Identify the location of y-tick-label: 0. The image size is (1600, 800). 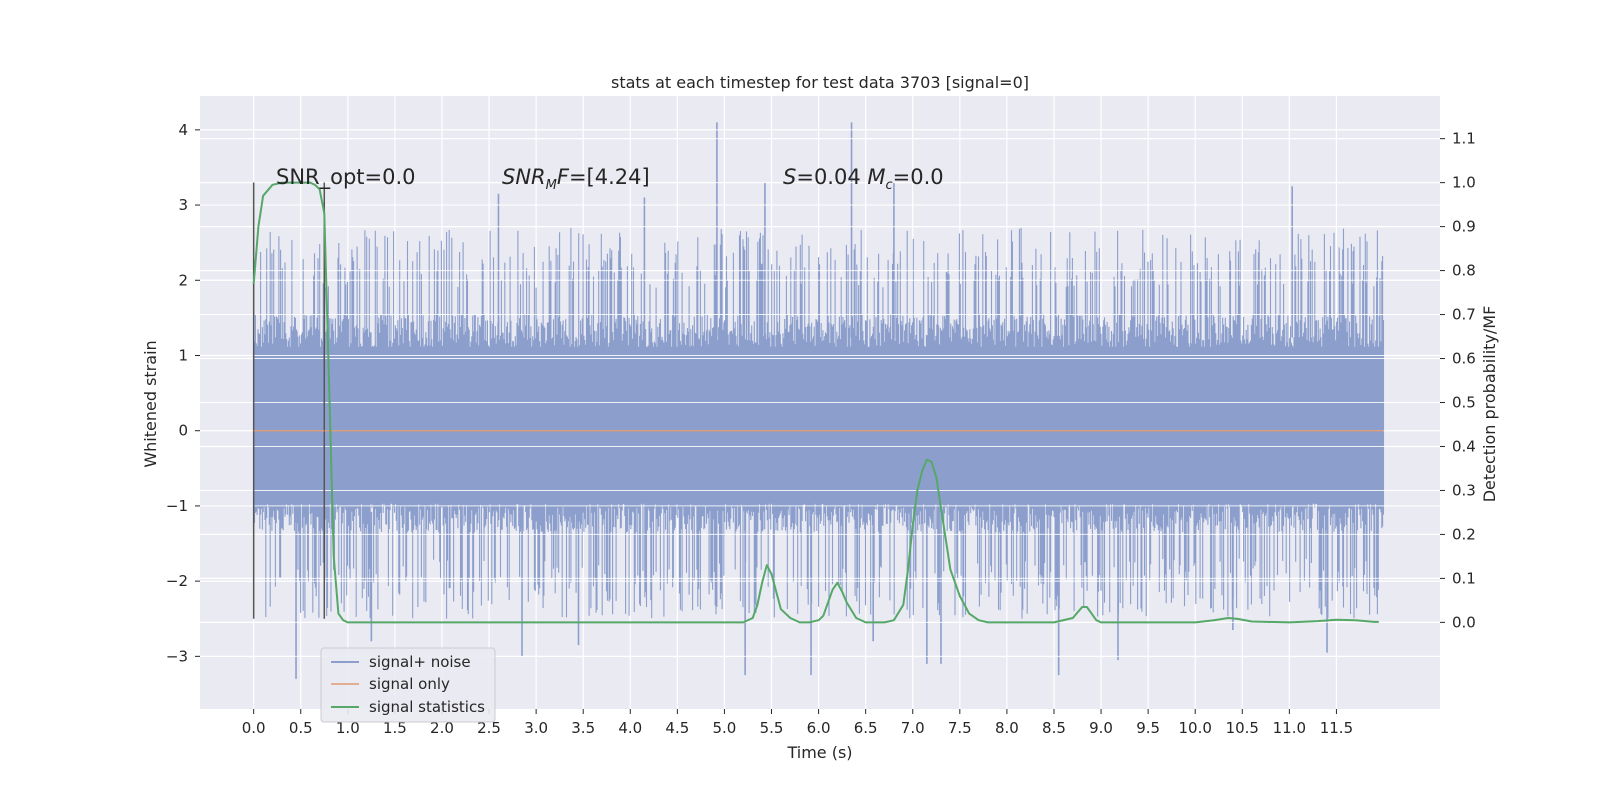
(183, 431).